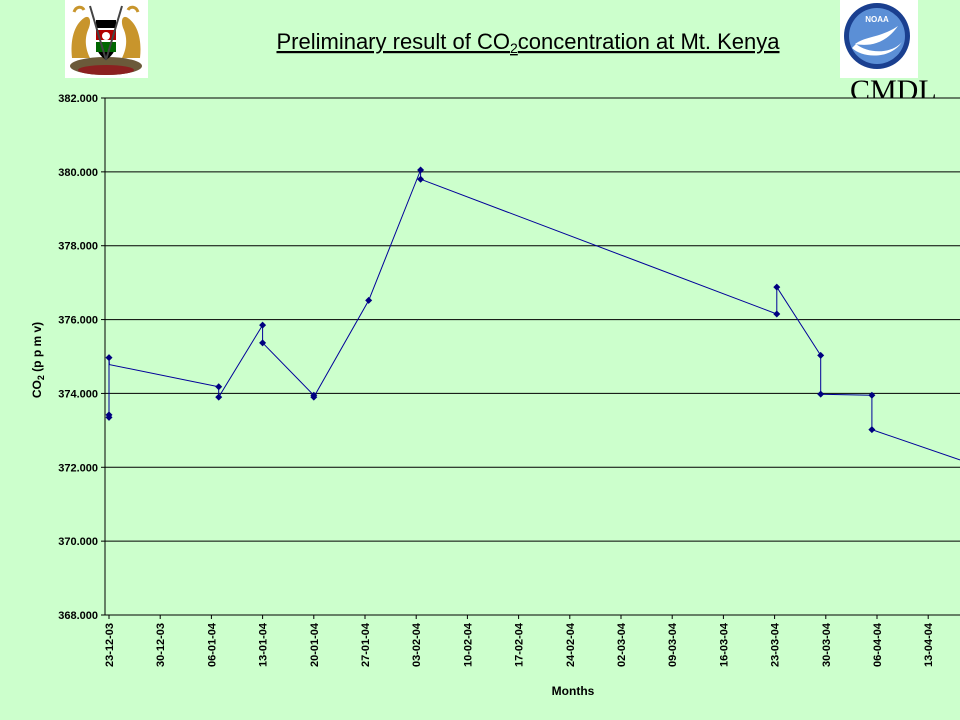 The image size is (960, 720). What do you see at coordinates (724, 644) in the screenshot?
I see `x-tick-label: 16-03-04` at bounding box center [724, 644].